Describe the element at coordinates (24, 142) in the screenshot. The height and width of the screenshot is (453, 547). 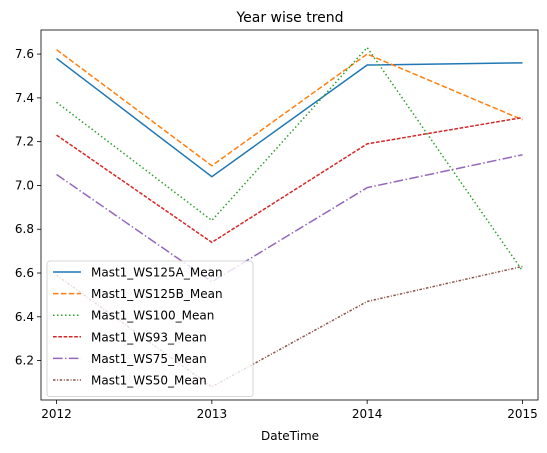
I see `y-tick-label: 7.2` at that location.